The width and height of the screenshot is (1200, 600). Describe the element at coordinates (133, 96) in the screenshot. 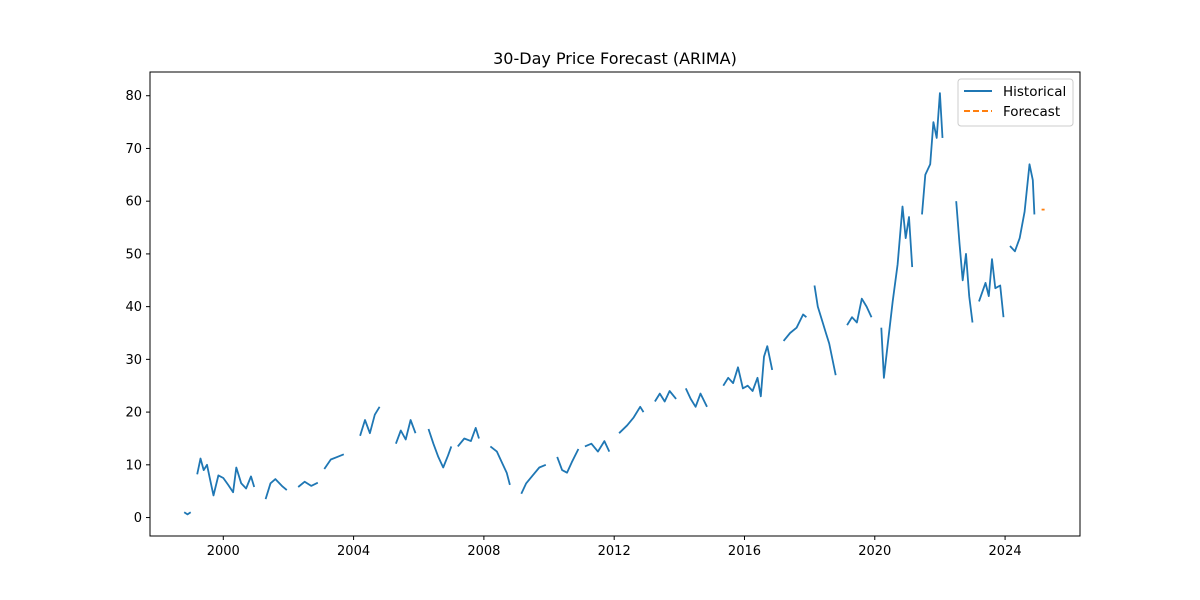

I see `y-tick-label: 80` at that location.